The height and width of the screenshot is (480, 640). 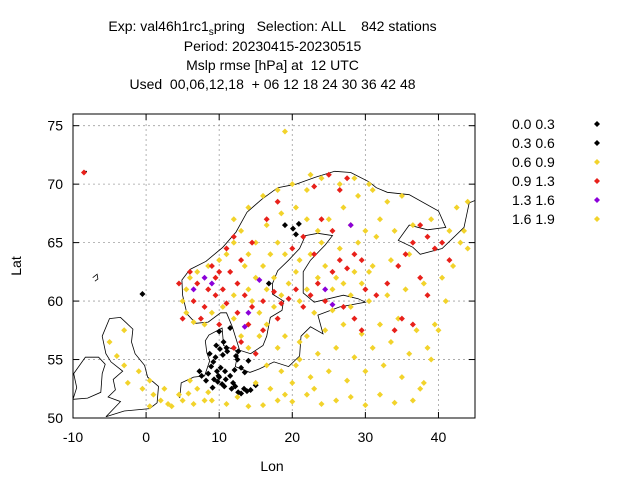 What do you see at coordinates (366, 437) in the screenshot?
I see `x-tick-label: 30` at bounding box center [366, 437].